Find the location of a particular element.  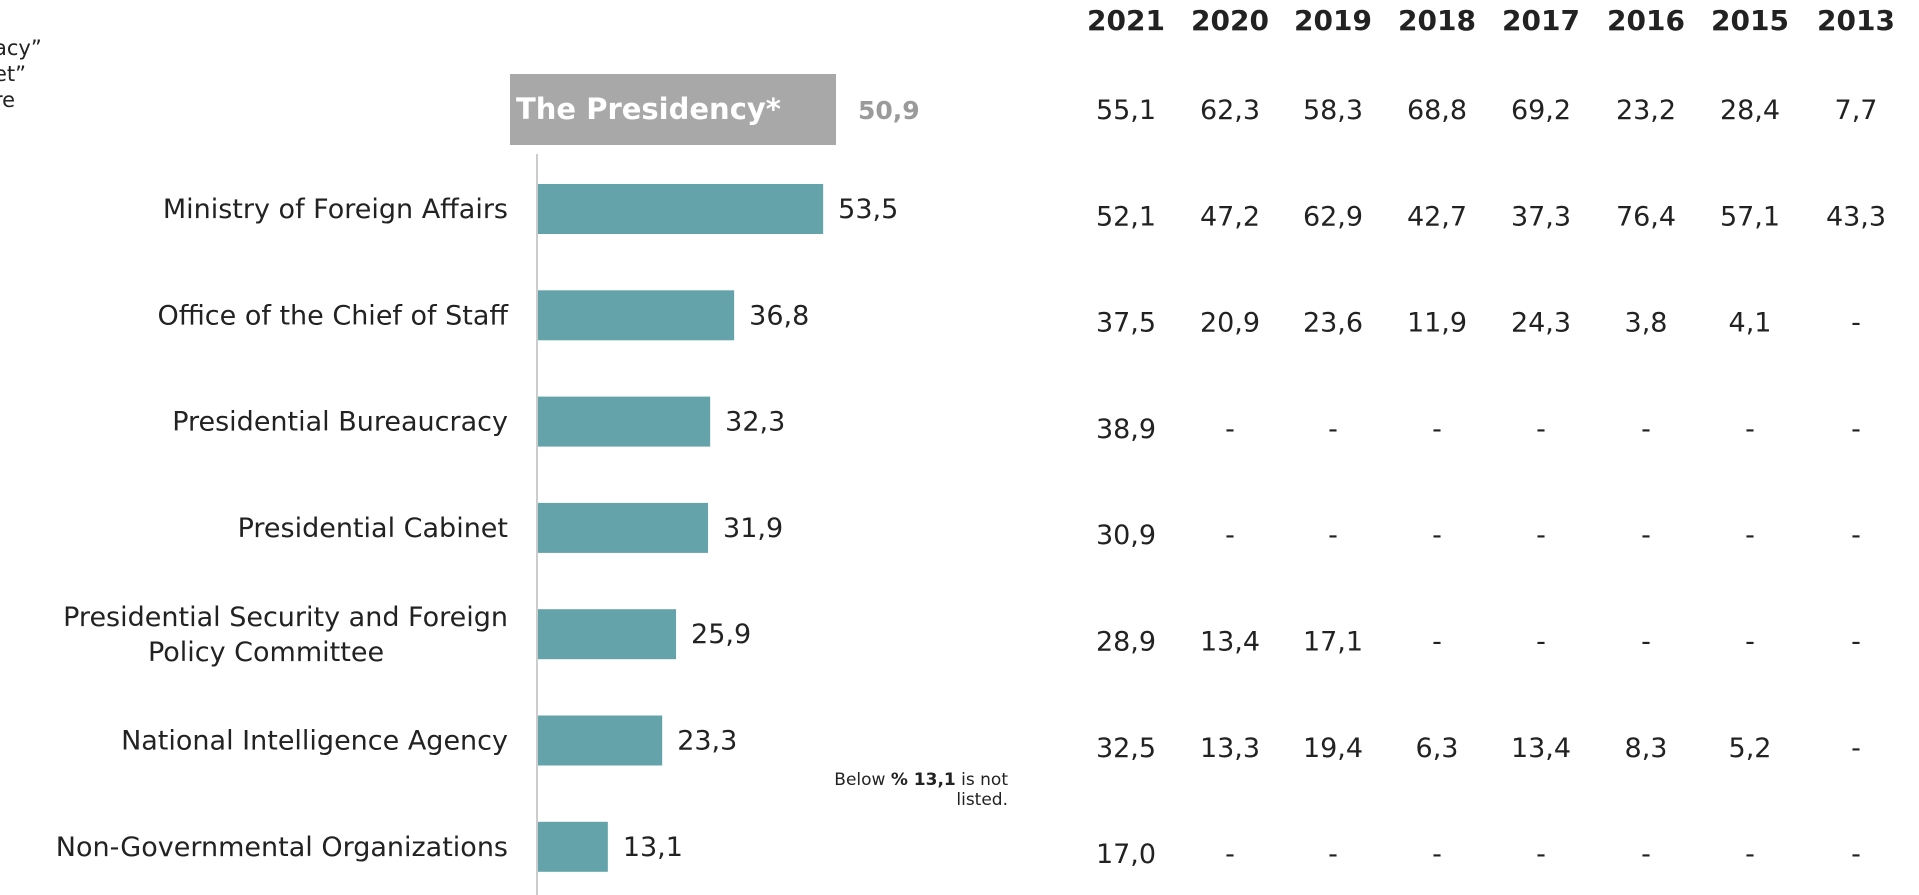

table-year-header: 2021 is located at coordinates (1126, 20).